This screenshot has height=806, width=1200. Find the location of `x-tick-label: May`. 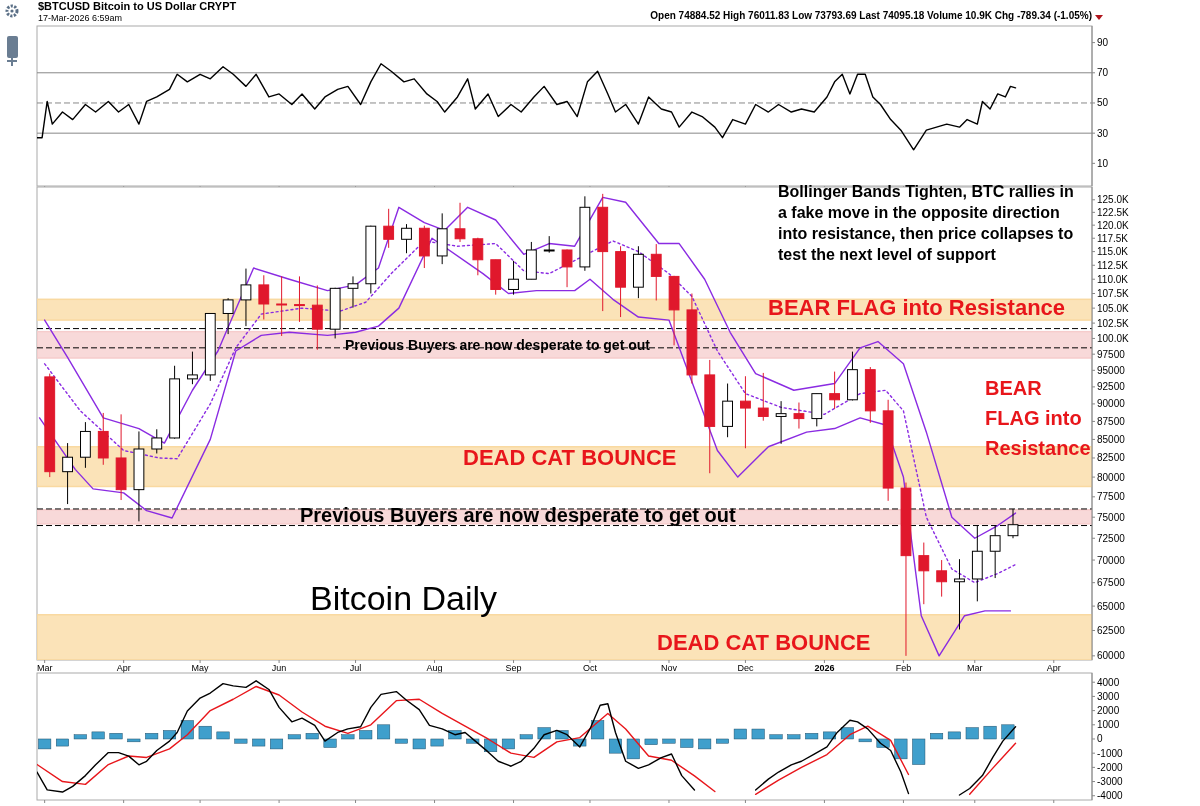

x-tick-label: May is located at coordinates (200, 668).